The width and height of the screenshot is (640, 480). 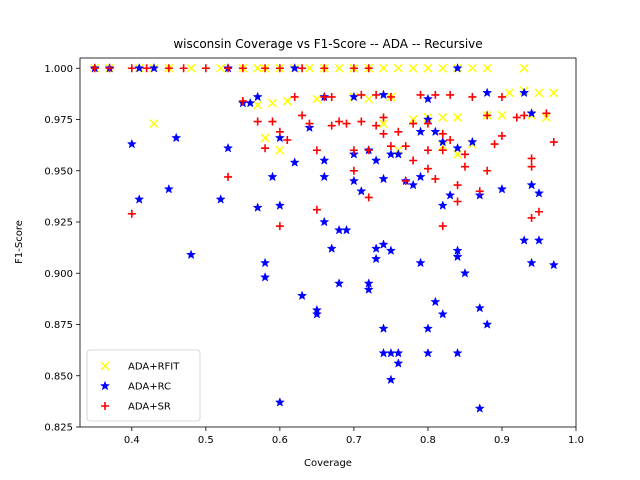 What do you see at coordinates (354, 440) in the screenshot?
I see `x-tick-label: 0.7` at bounding box center [354, 440].